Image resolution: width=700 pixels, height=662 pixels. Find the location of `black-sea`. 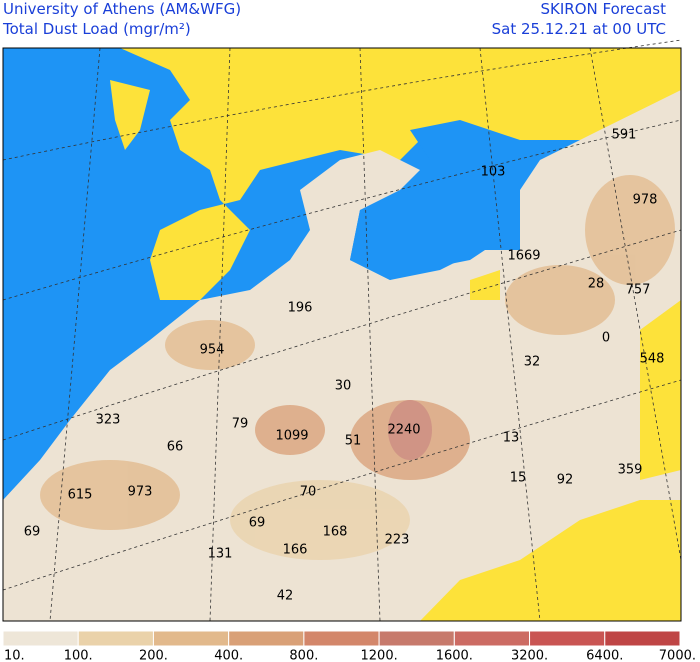

black-sea is located at coordinates (465, 140).